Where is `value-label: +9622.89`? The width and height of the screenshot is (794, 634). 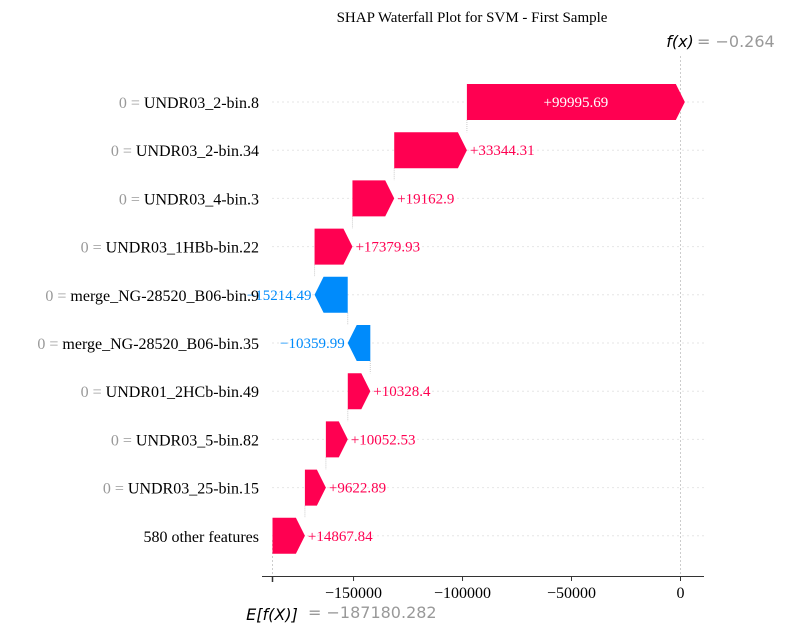
value-label: +9622.89 is located at coordinates (357, 489).